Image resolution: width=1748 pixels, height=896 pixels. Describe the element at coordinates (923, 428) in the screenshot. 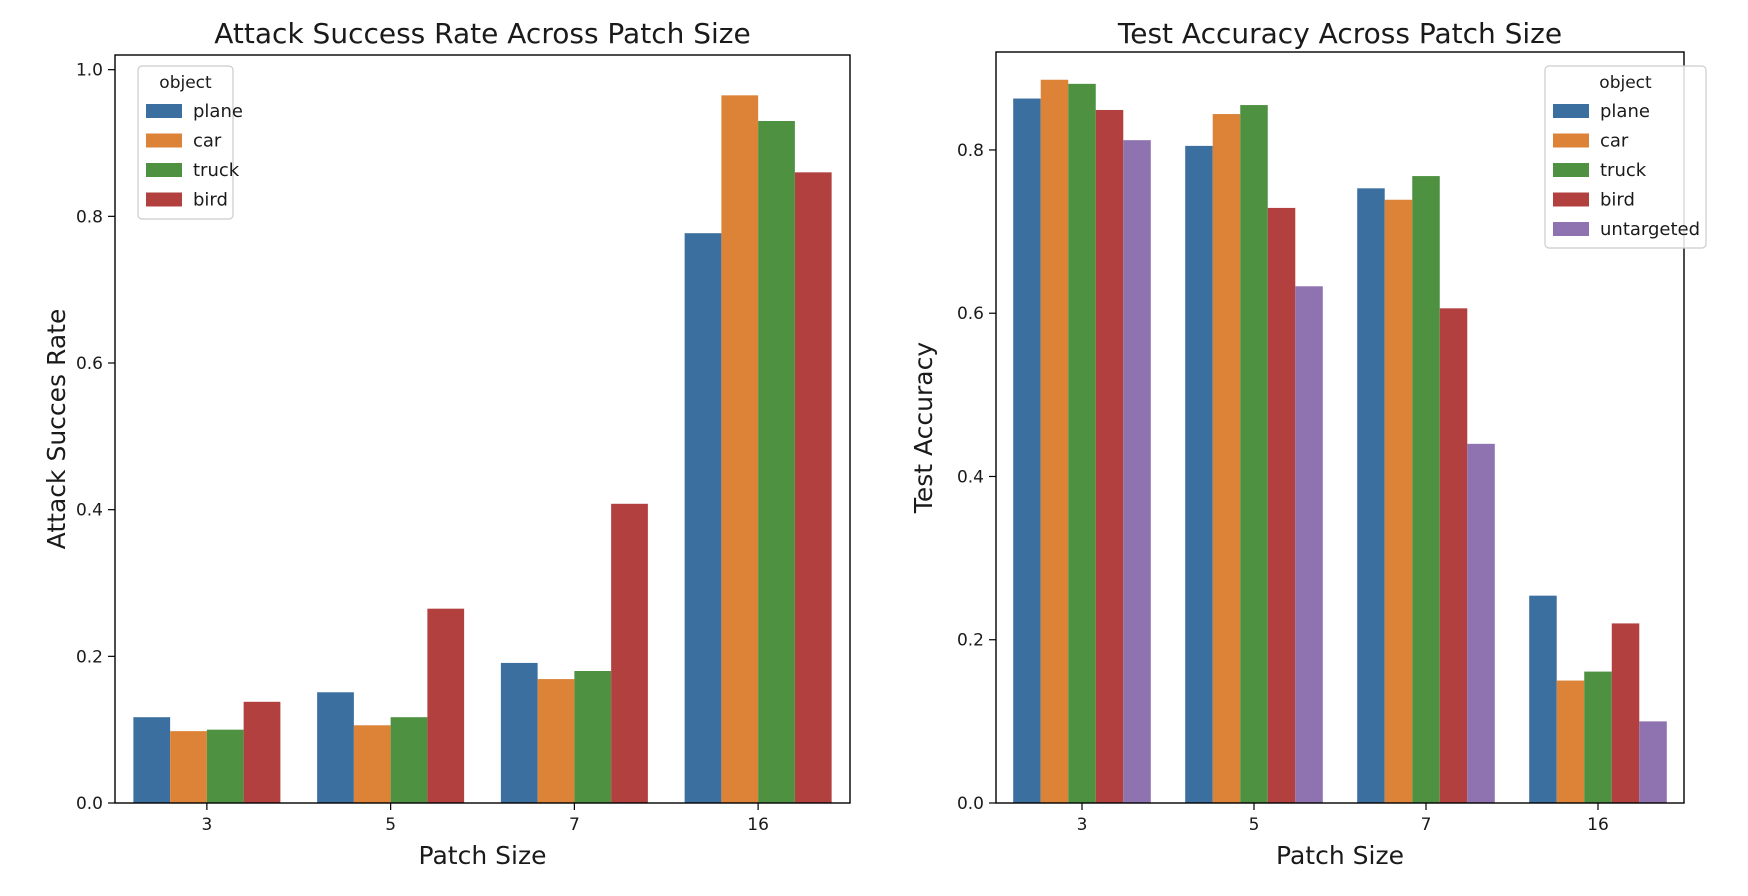

I see `y-axis-label: Test Accuracy` at that location.